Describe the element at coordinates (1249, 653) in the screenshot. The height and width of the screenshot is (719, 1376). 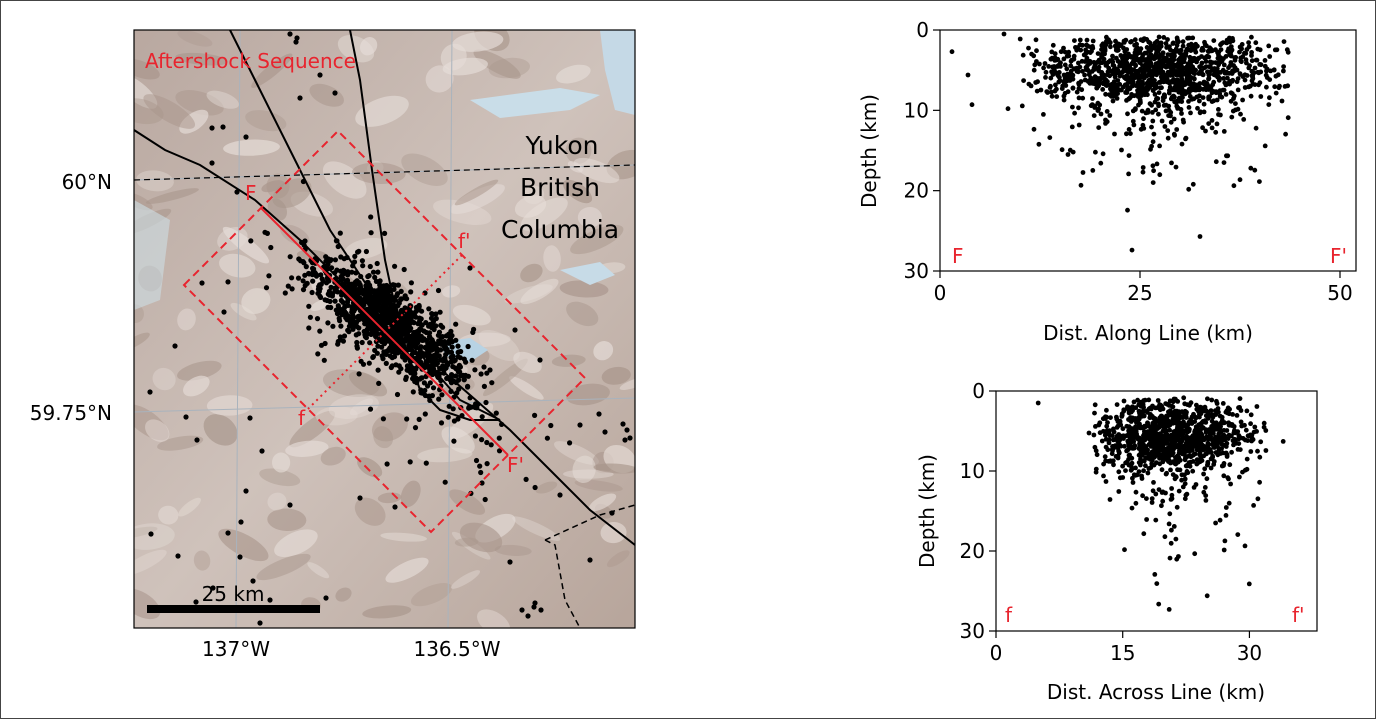
I see `x-tick-label: 30` at that location.